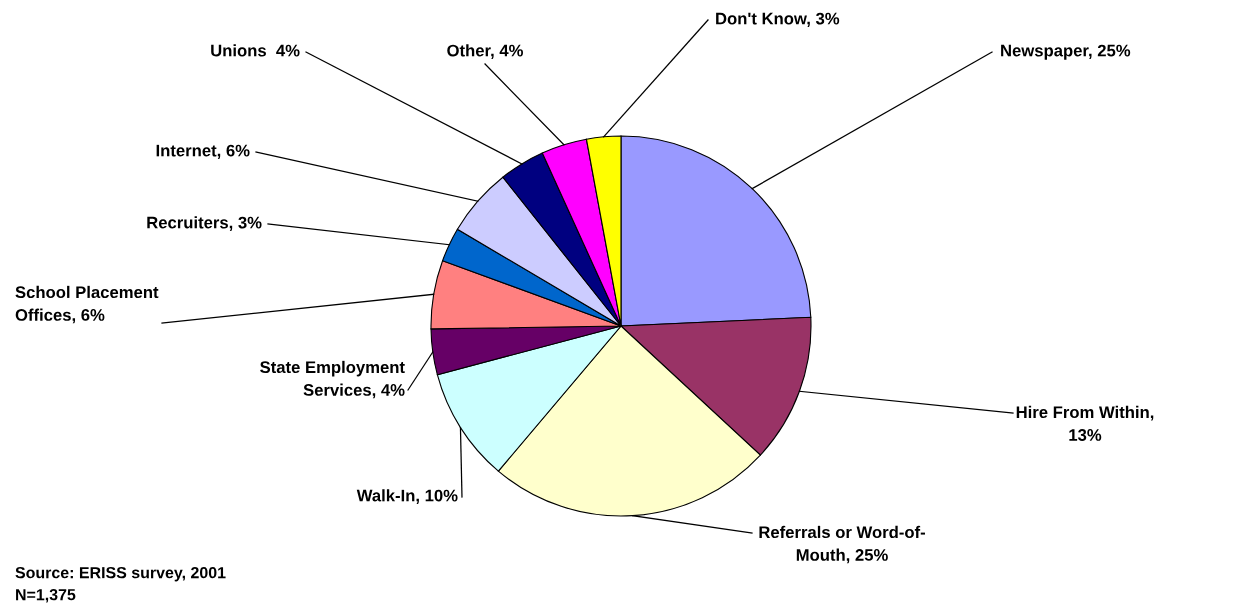  Describe the element at coordinates (120, 574) in the screenshot. I see `source-note: Source: ERISS survey, 2001` at that location.